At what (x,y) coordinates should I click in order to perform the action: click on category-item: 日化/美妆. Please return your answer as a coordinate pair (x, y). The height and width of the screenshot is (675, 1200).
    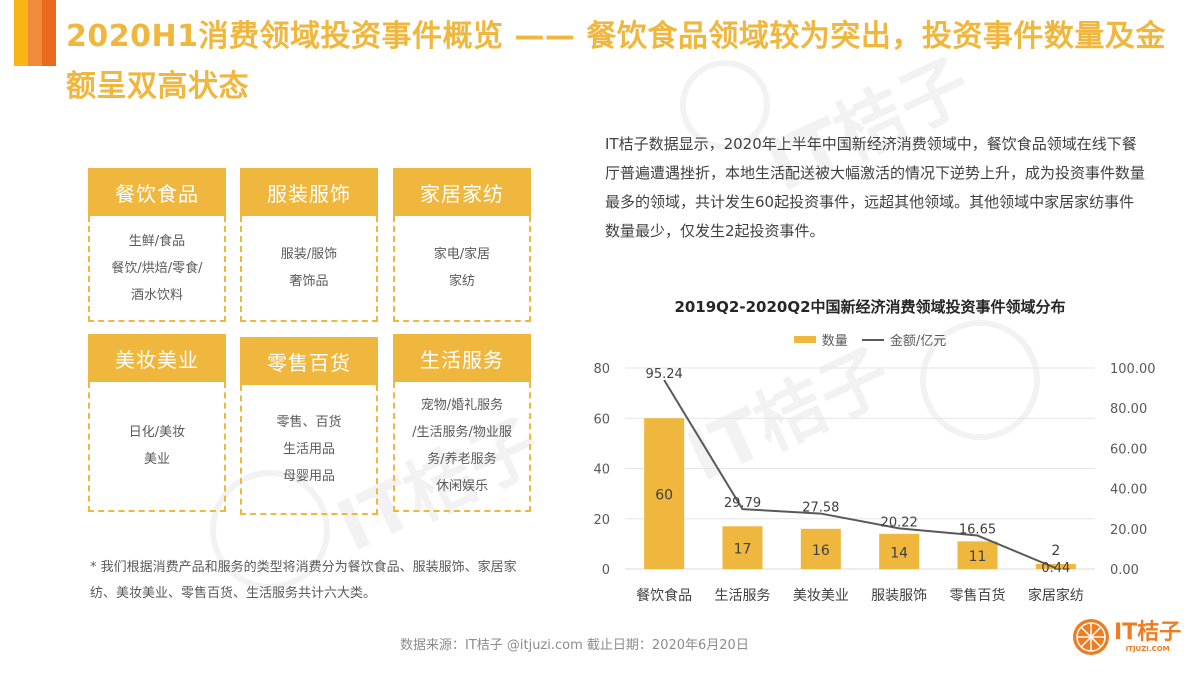
    Looking at the image, I should click on (157, 432).